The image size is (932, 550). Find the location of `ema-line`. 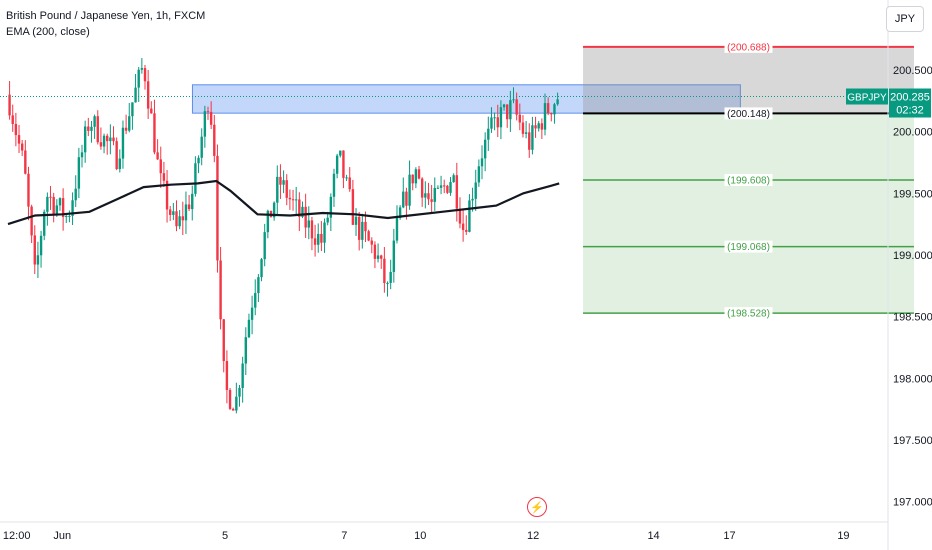

ema-line is located at coordinates (283, 202).